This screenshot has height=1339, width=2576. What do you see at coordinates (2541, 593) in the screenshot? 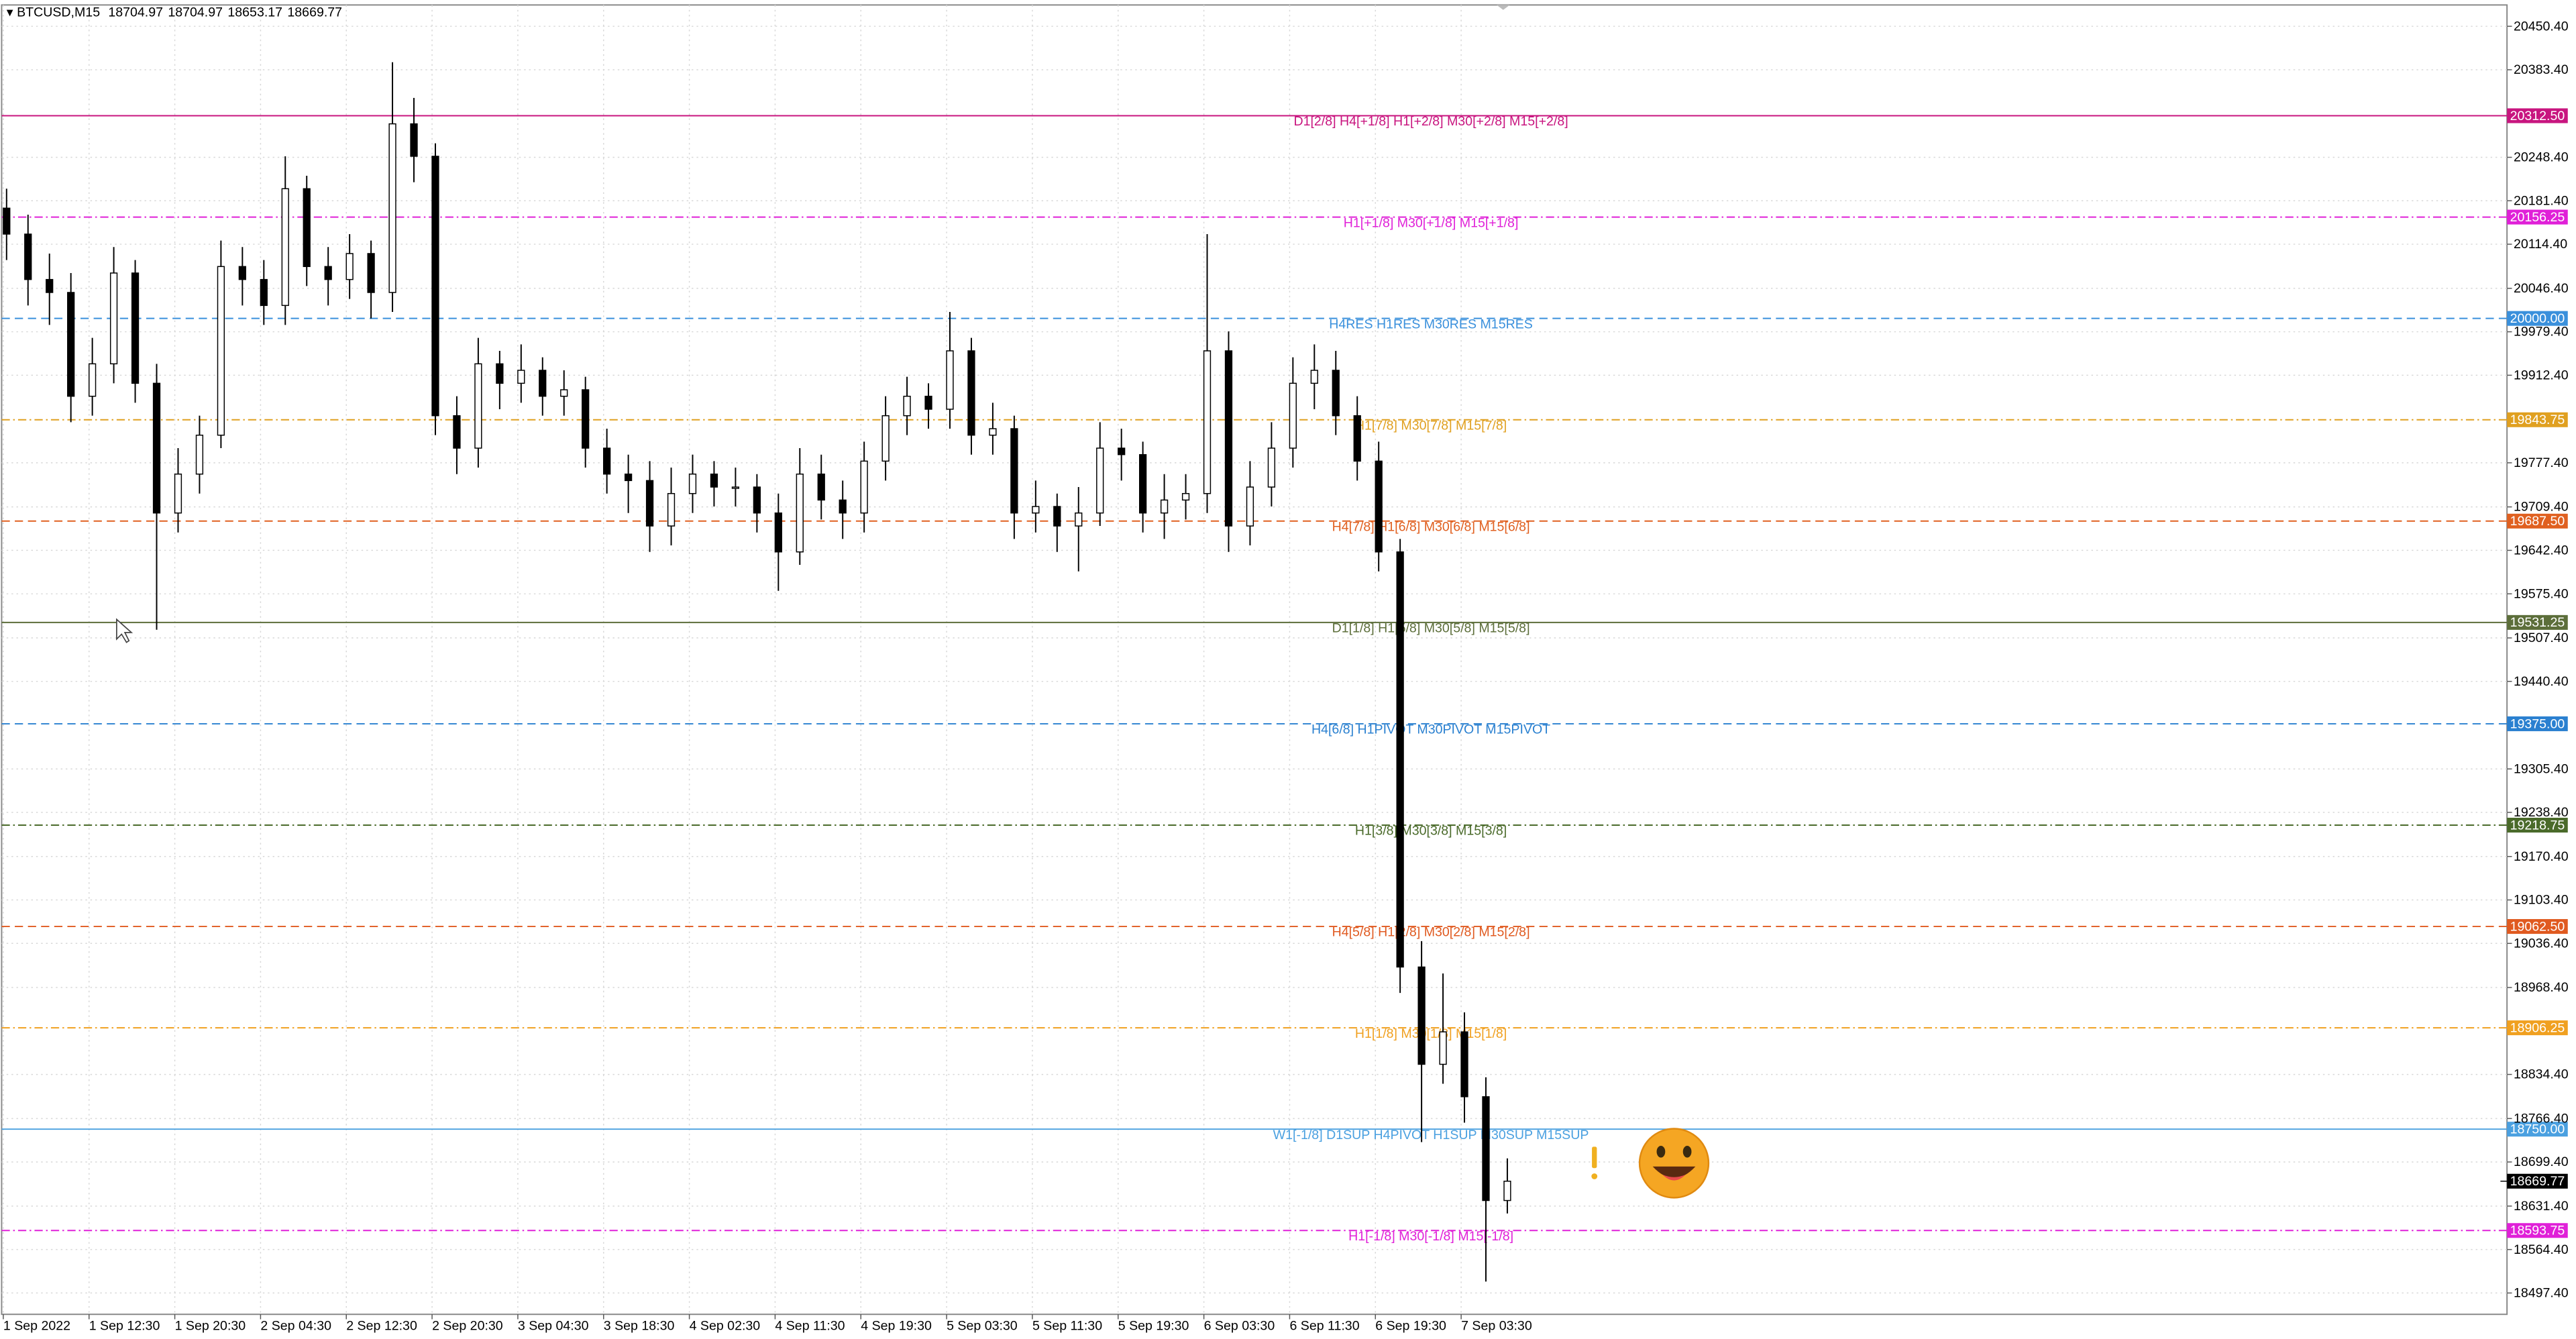
I see `y-tick-label: 19575.40` at bounding box center [2541, 593].